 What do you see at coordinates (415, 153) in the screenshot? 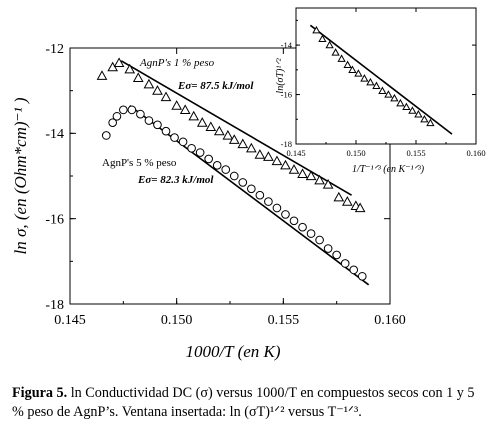
I see `x-tick-label: 0.155` at bounding box center [415, 153].